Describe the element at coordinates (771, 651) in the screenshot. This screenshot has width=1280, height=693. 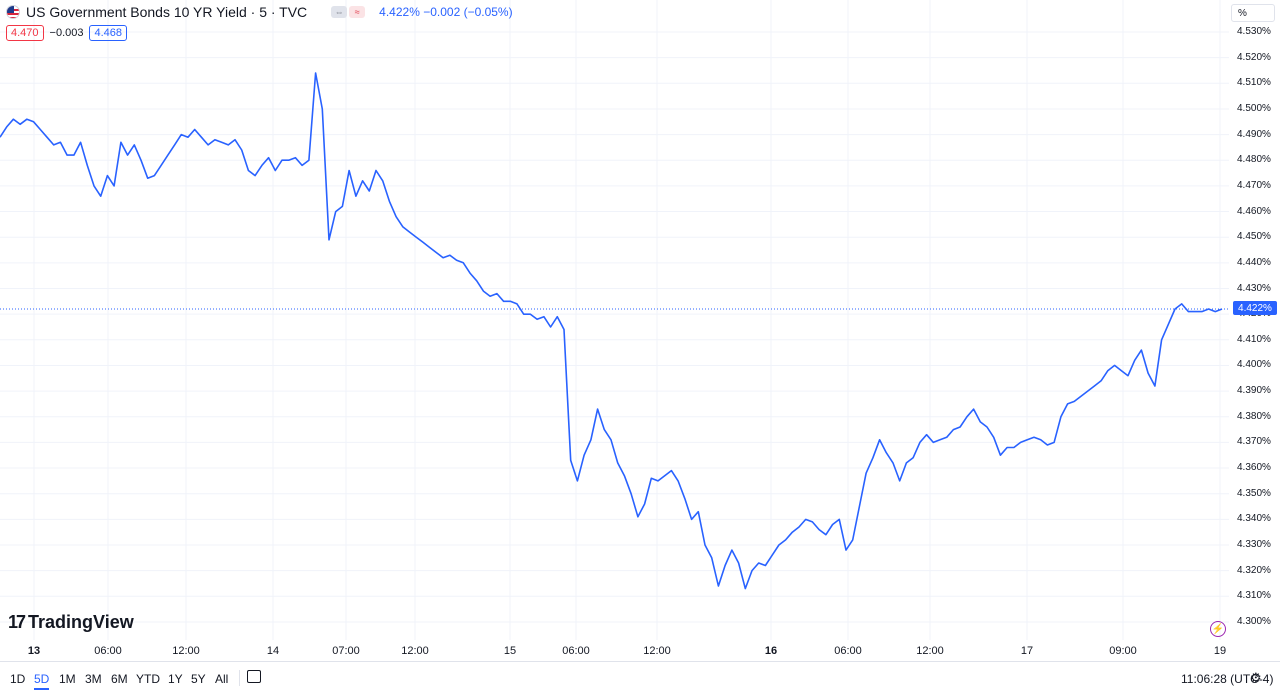
I see `x-tick-label: 16` at that location.